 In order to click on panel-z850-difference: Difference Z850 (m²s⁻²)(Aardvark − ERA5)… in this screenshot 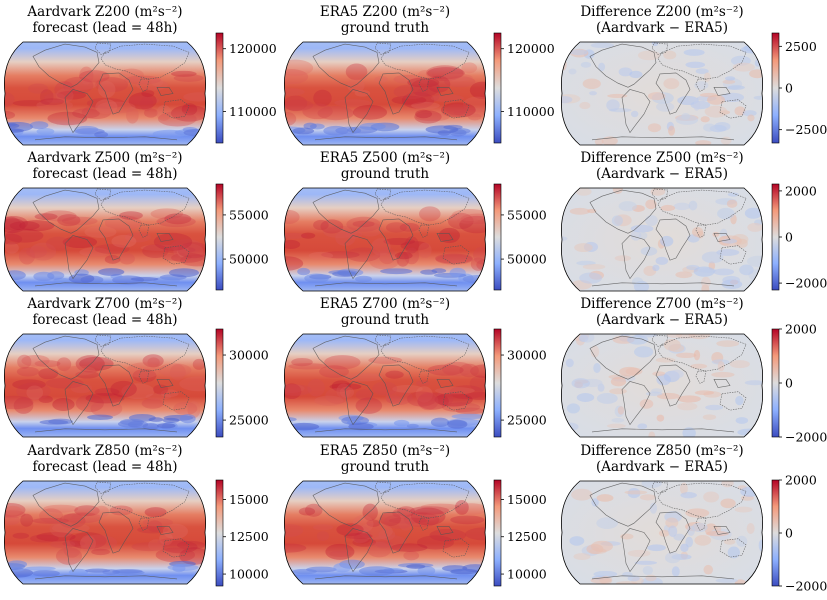, I will do `click(694, 518)`.